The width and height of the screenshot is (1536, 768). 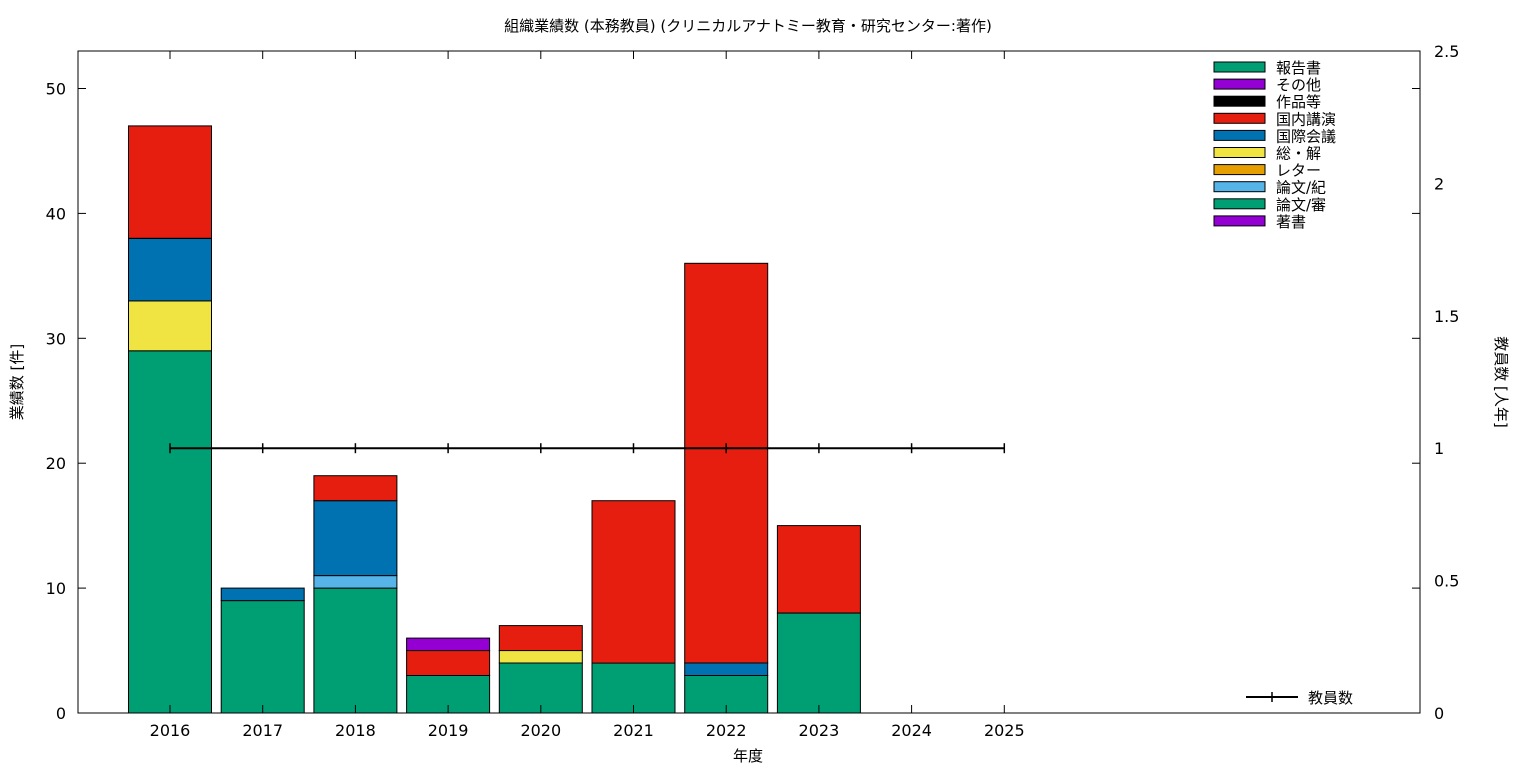 What do you see at coordinates (633, 730) in the screenshot?
I see `x-tick-label-2021: 2021` at bounding box center [633, 730].